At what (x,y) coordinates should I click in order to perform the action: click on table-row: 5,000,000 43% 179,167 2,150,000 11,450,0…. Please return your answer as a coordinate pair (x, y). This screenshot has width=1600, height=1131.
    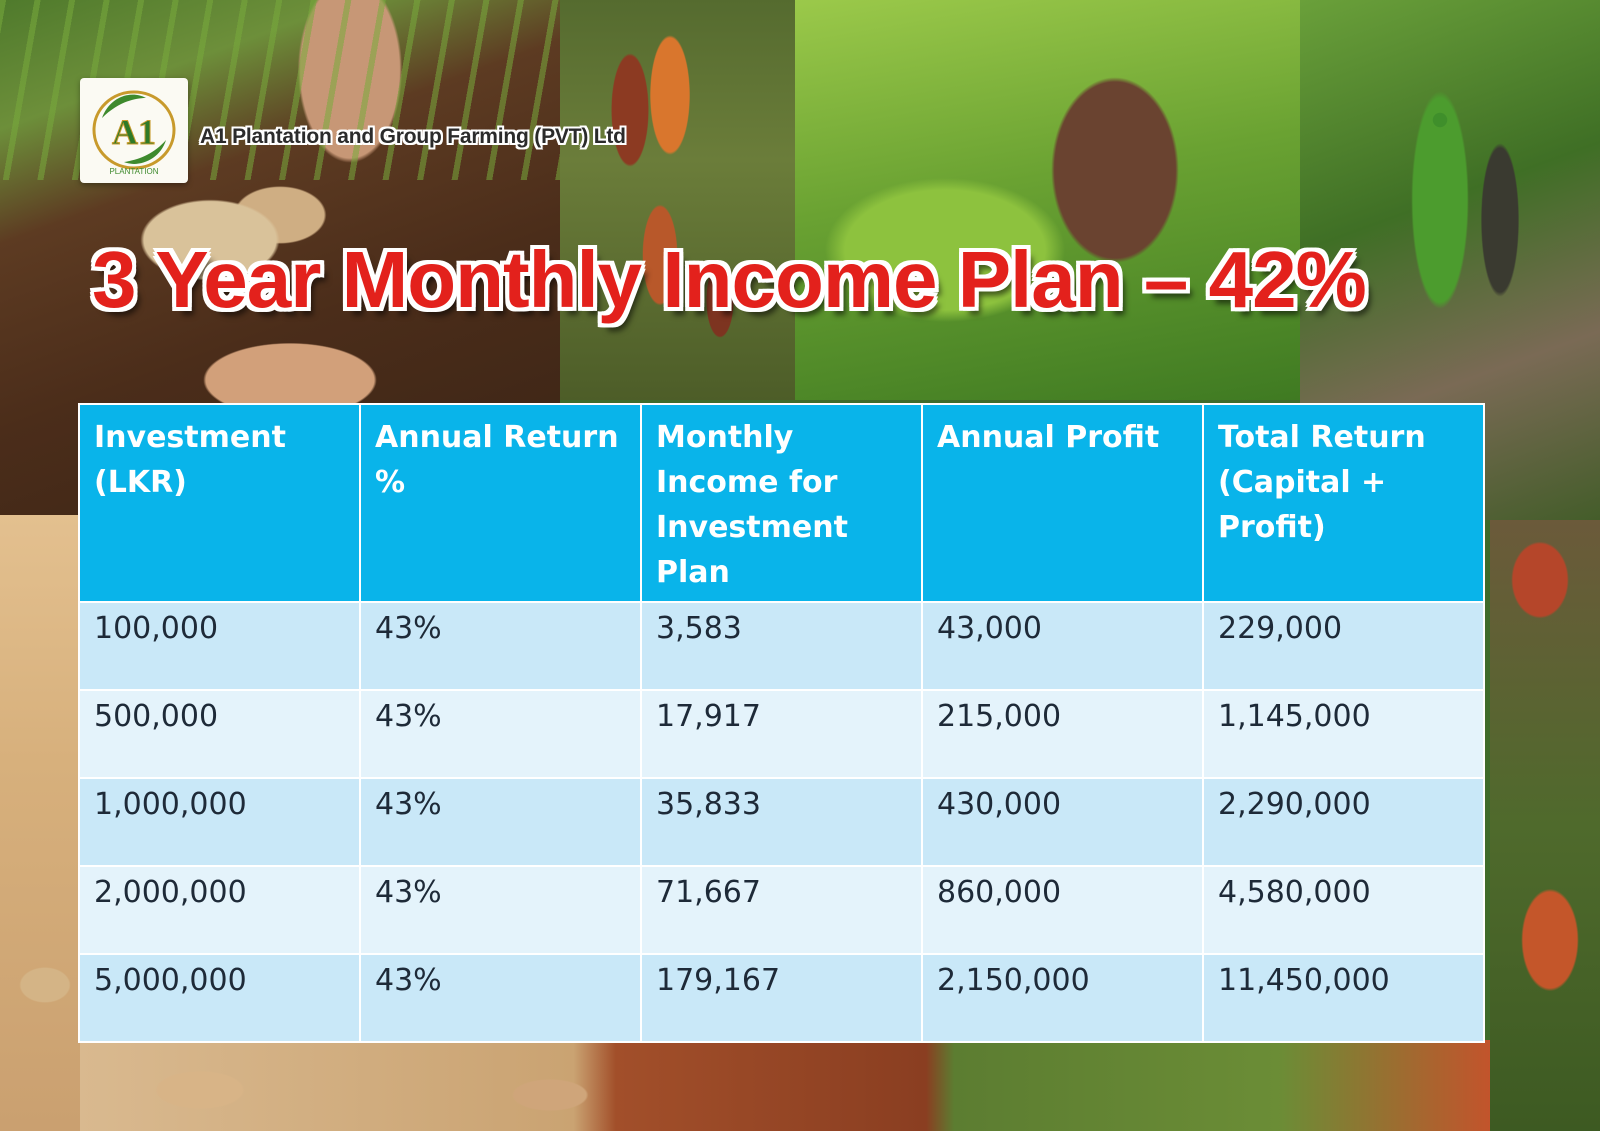
    Looking at the image, I should click on (781, 998).